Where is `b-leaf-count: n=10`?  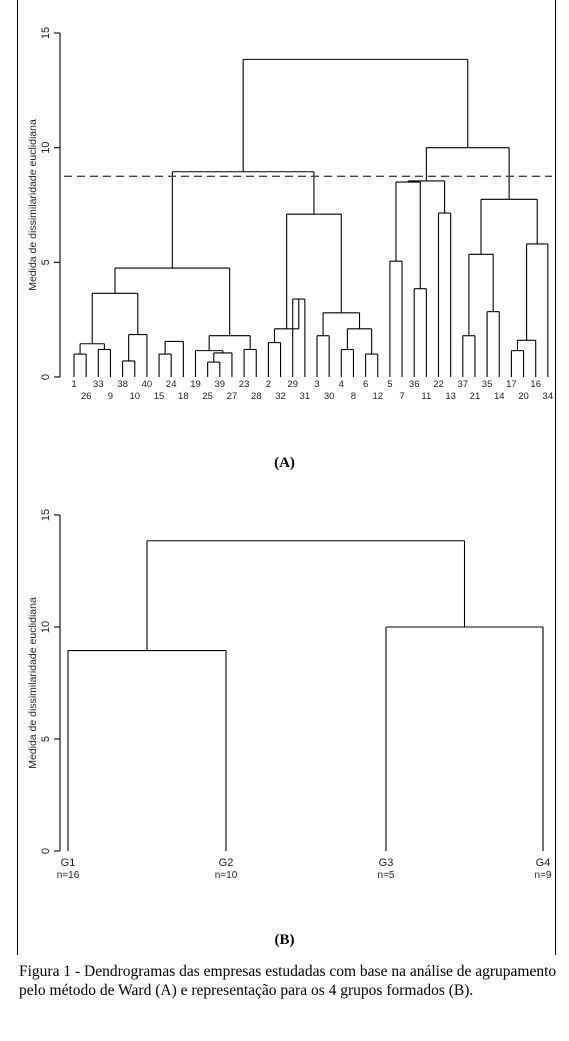 b-leaf-count: n=10 is located at coordinates (226, 875).